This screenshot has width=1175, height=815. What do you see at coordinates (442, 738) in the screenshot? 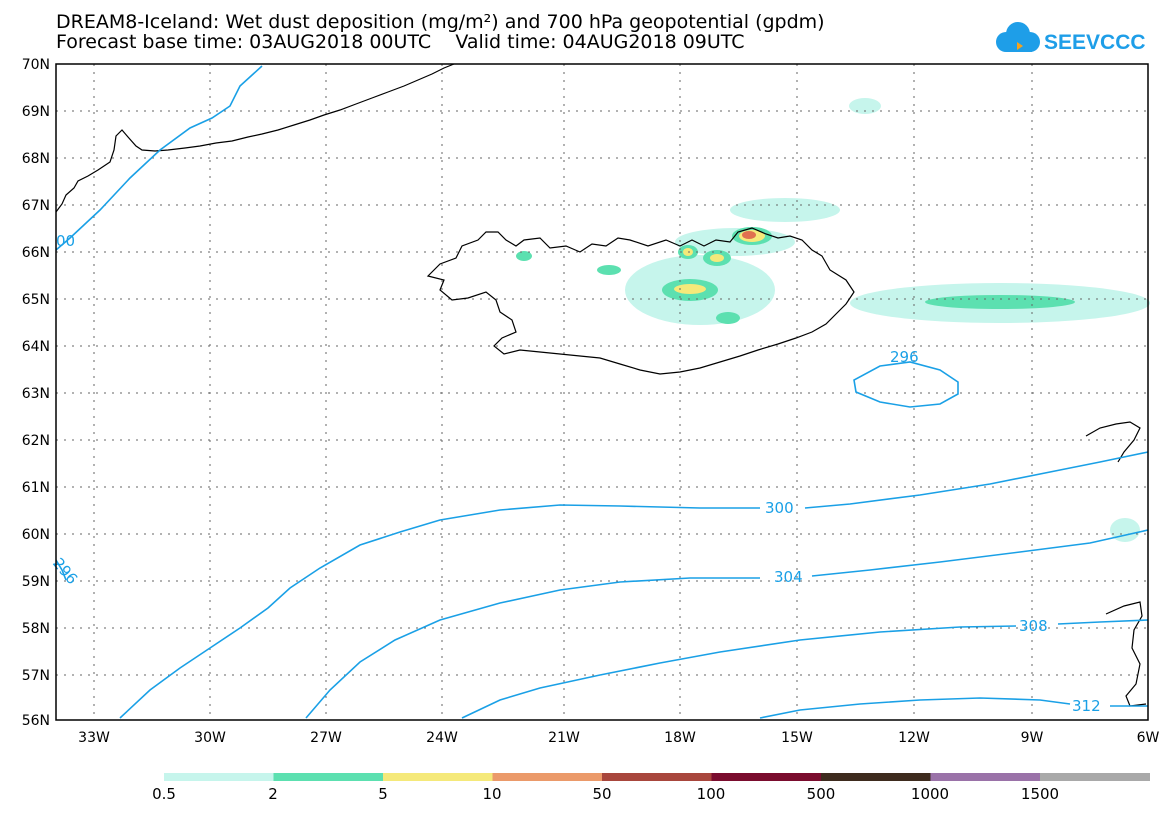
I see `lon-label: 24W` at bounding box center [442, 738].